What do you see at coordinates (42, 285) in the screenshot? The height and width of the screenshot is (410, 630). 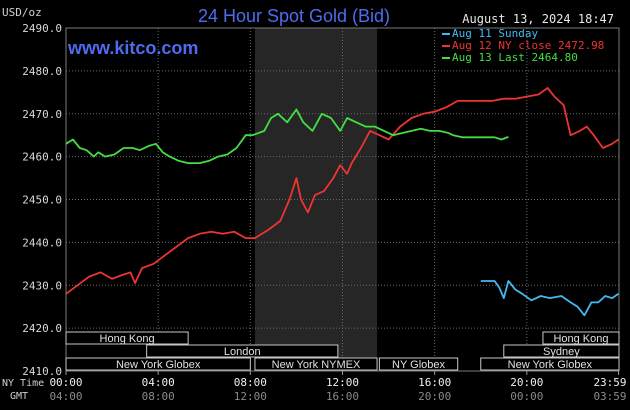 I see `y-tick-label: 2430.0` at bounding box center [42, 285].